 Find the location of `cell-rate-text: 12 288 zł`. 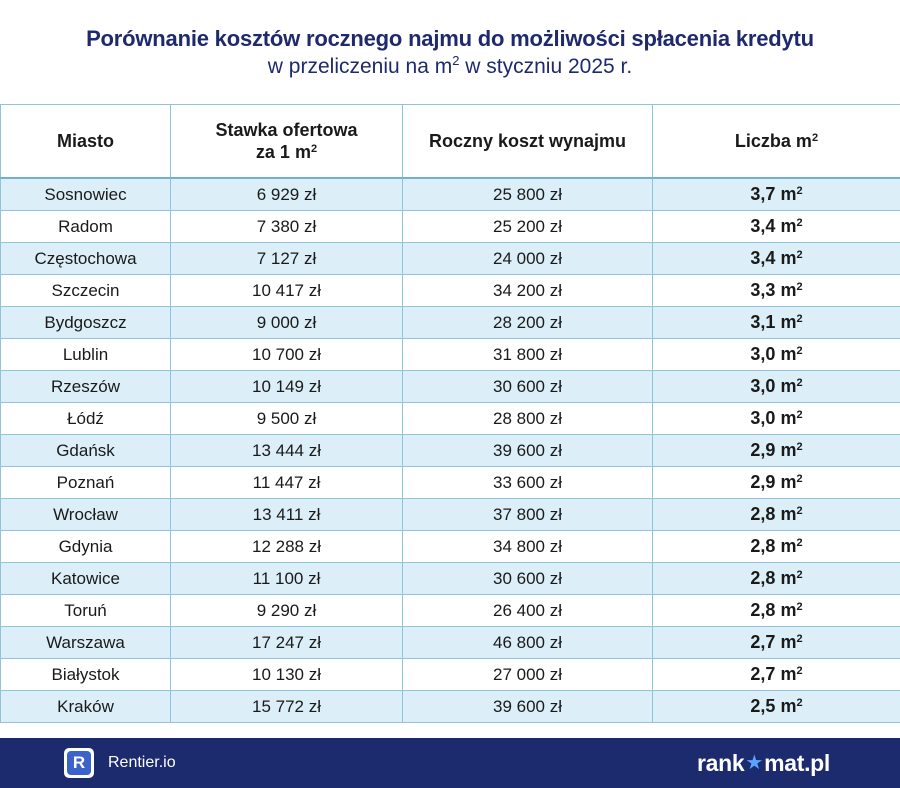

cell-rate-text: 12 288 zł is located at coordinates (286, 546).